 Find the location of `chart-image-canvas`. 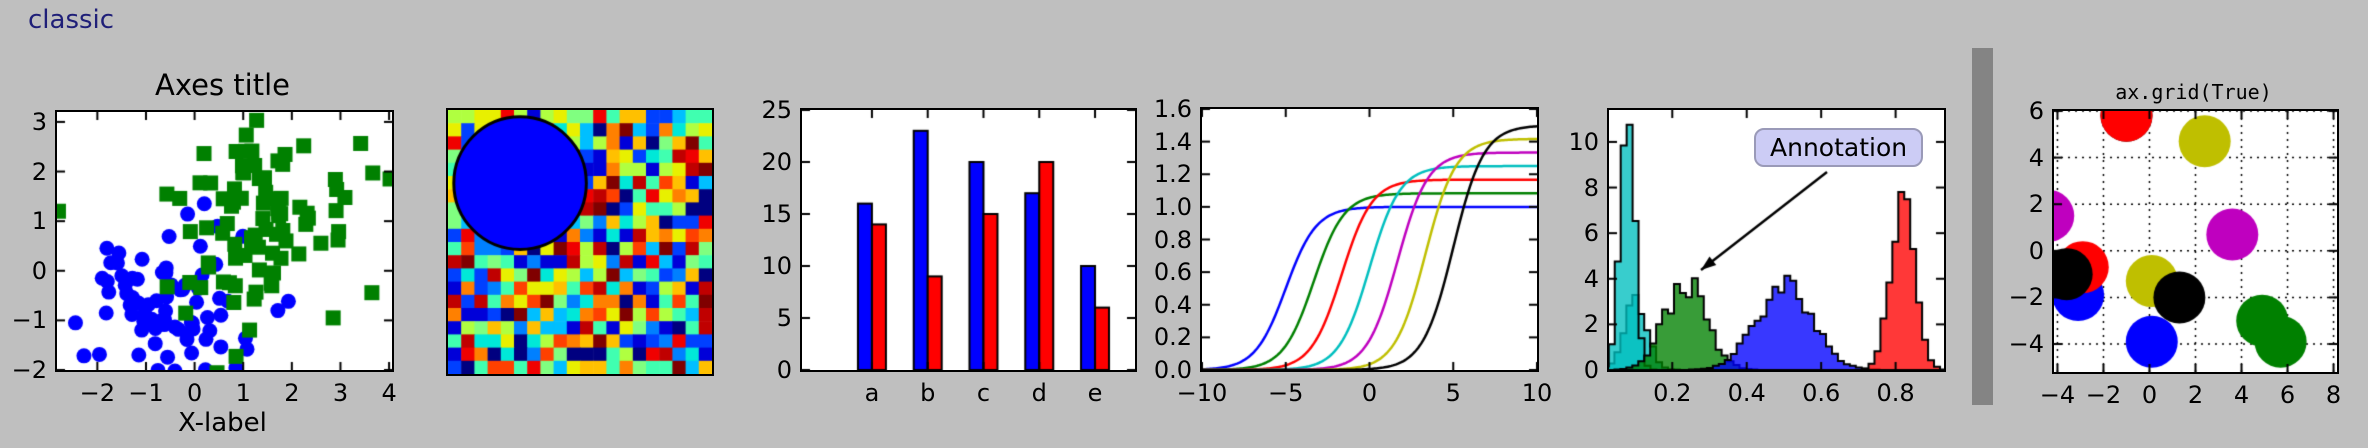

chart-image-canvas is located at coordinates (580, 242).